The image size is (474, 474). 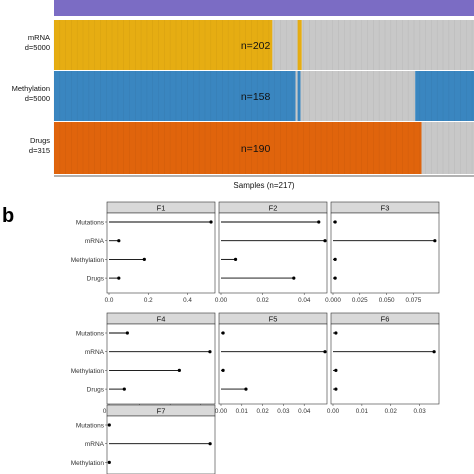 What do you see at coordinates (109, 300) in the screenshot?
I see `x-tick-label: 0.0` at bounding box center [109, 300].